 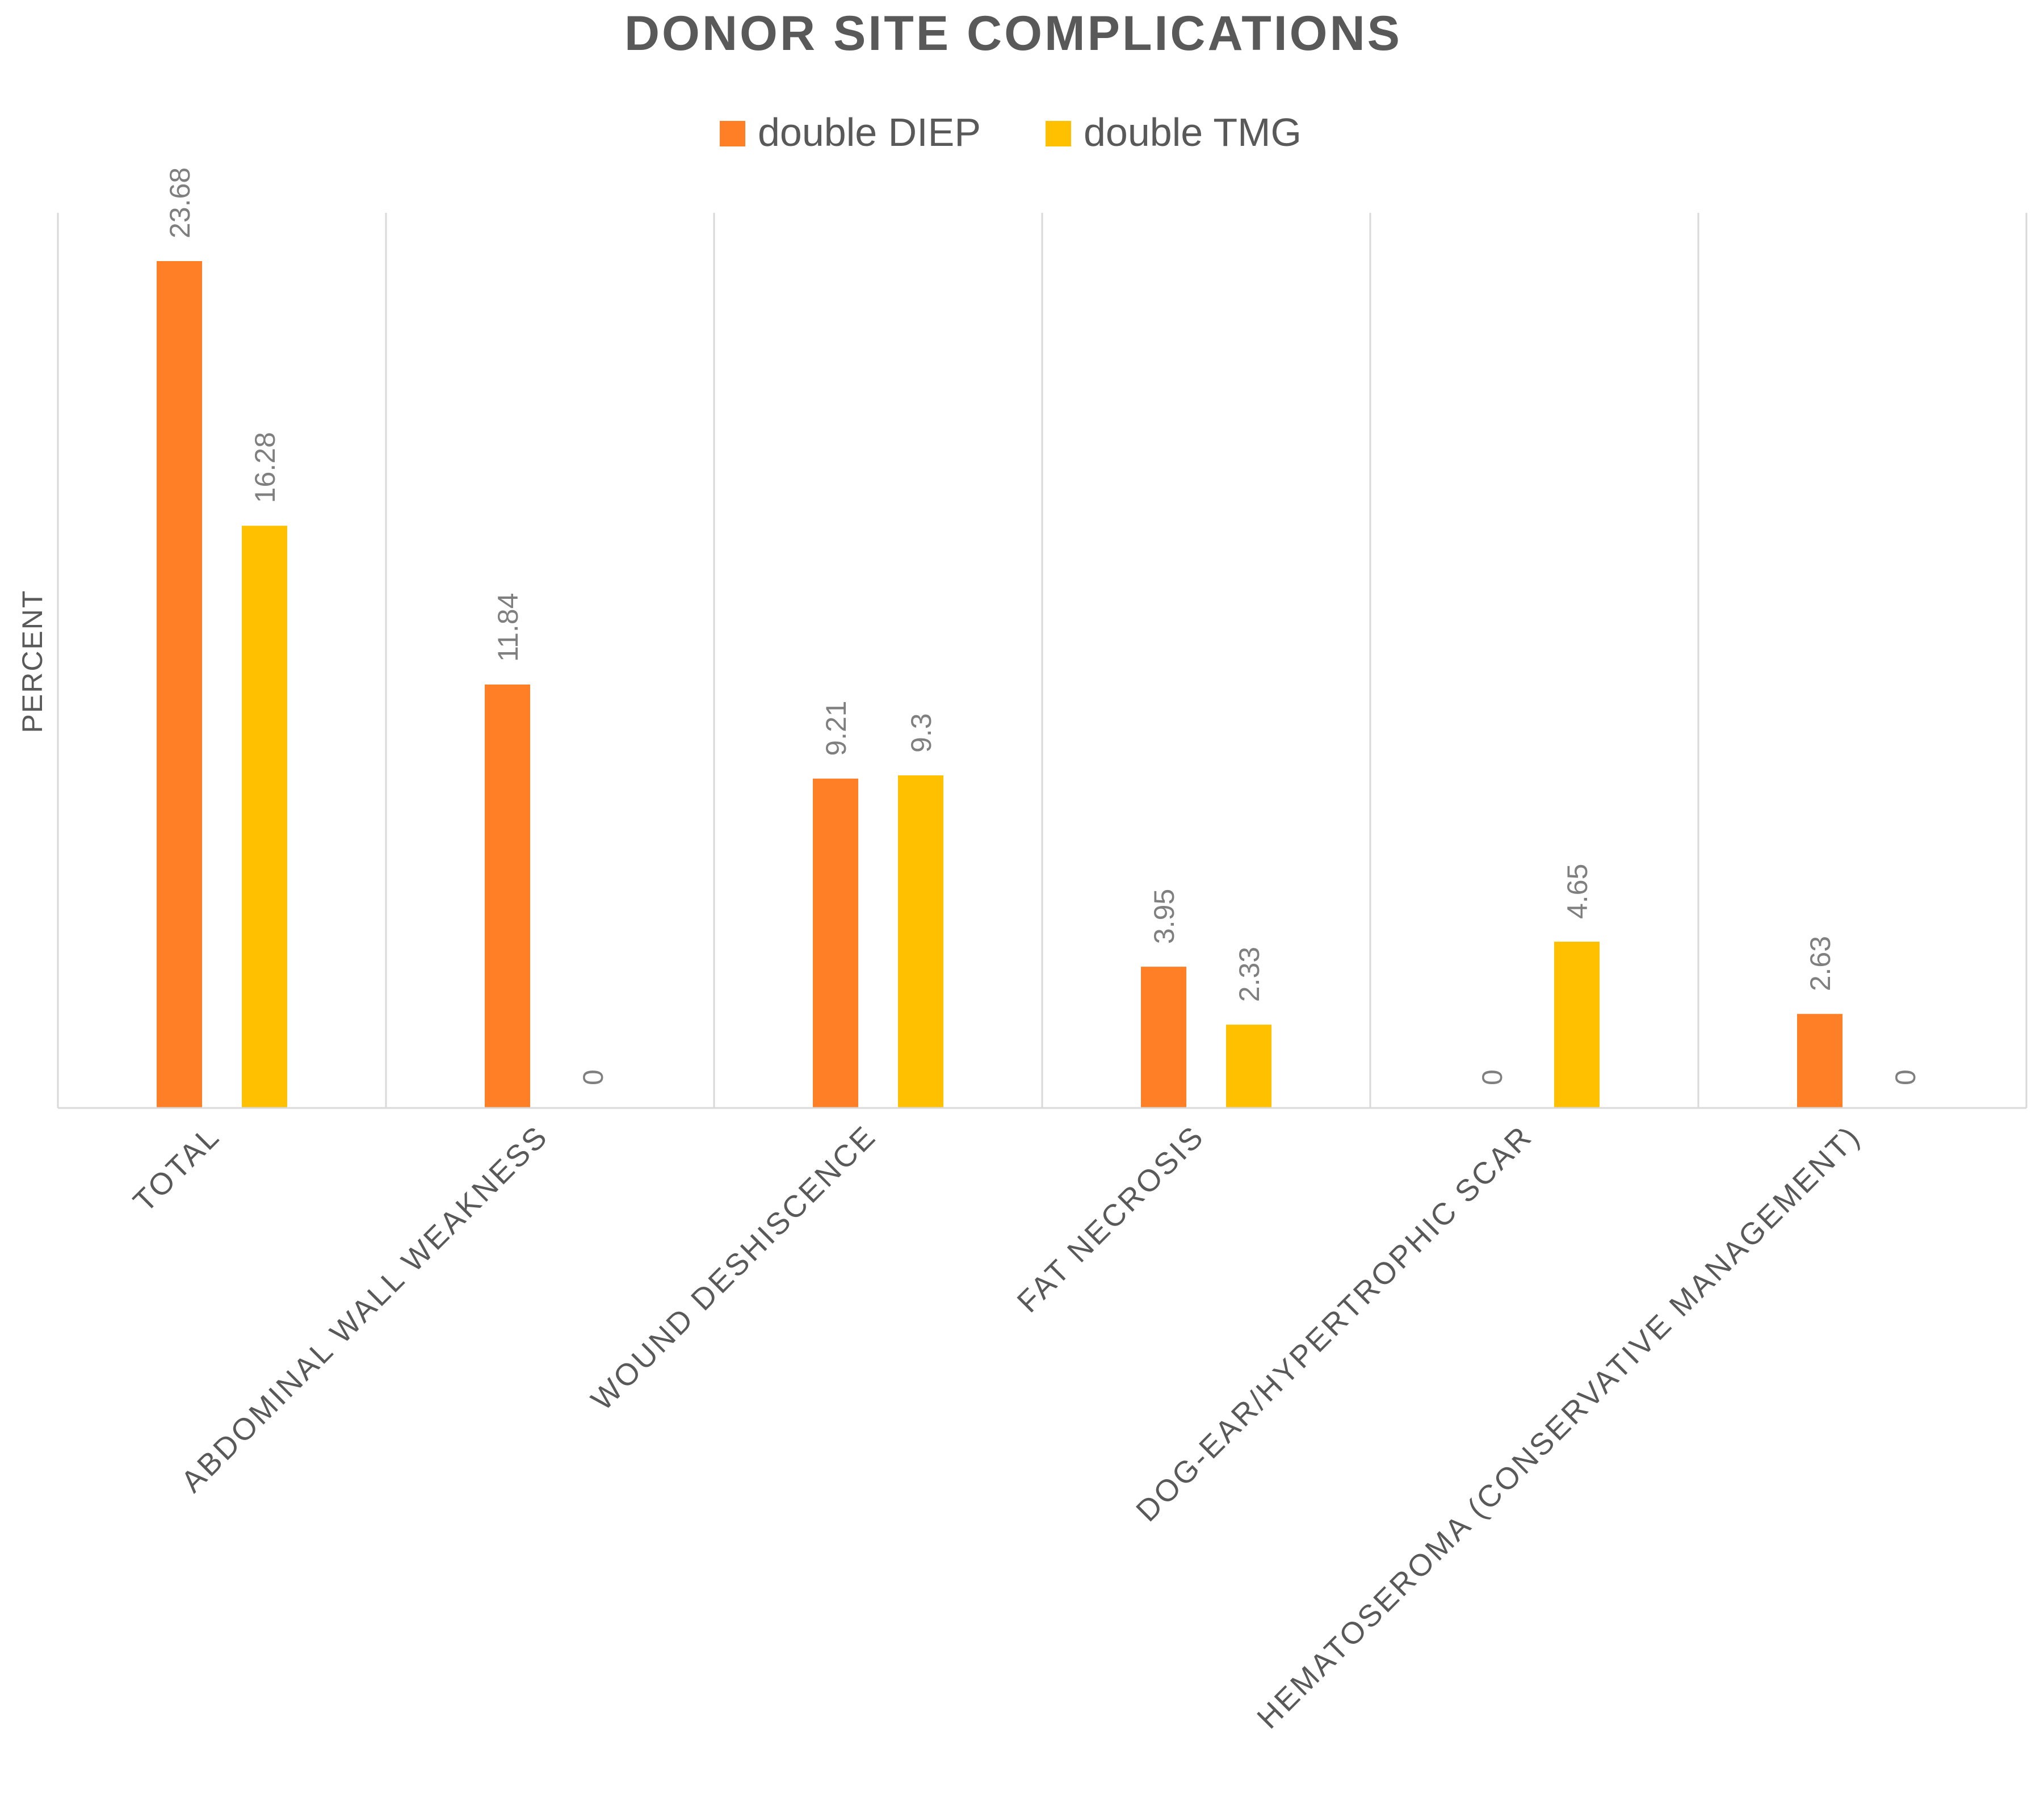 I want to click on data-label: 9.3, so click(x=921, y=733).